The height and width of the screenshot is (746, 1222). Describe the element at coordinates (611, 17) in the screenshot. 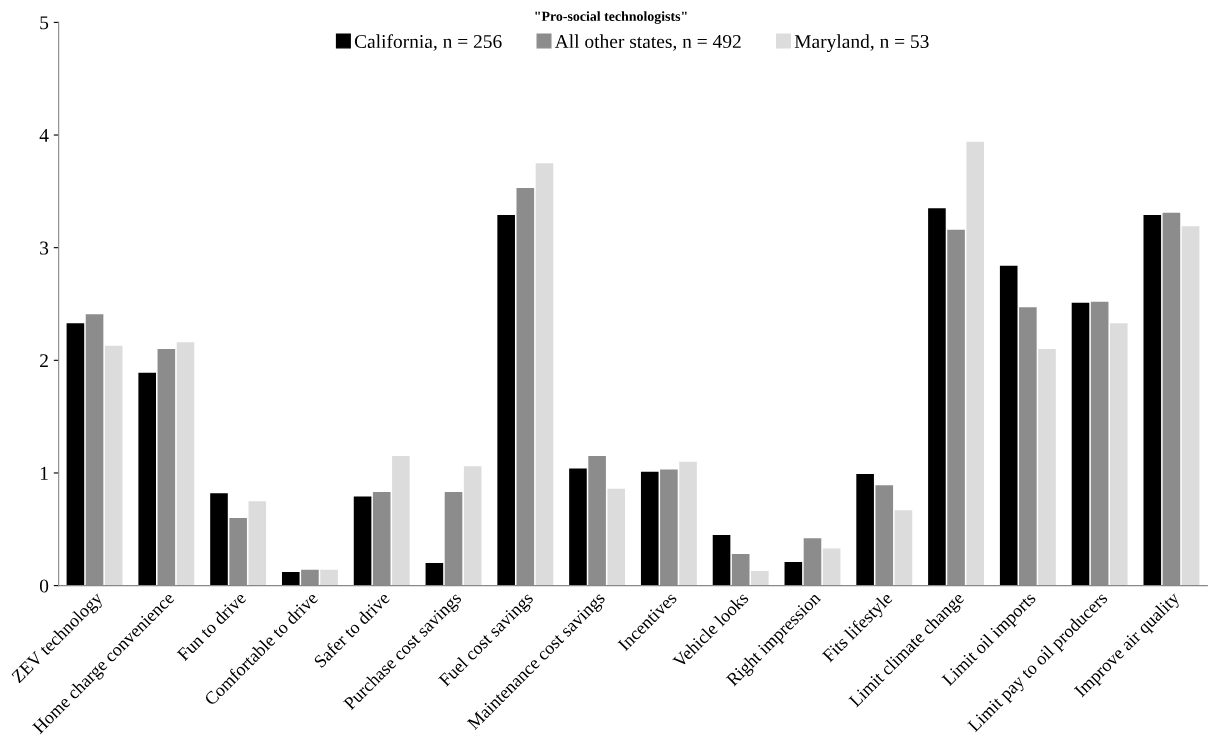

I see `chart-title: "Pro-social technologists"` at that location.